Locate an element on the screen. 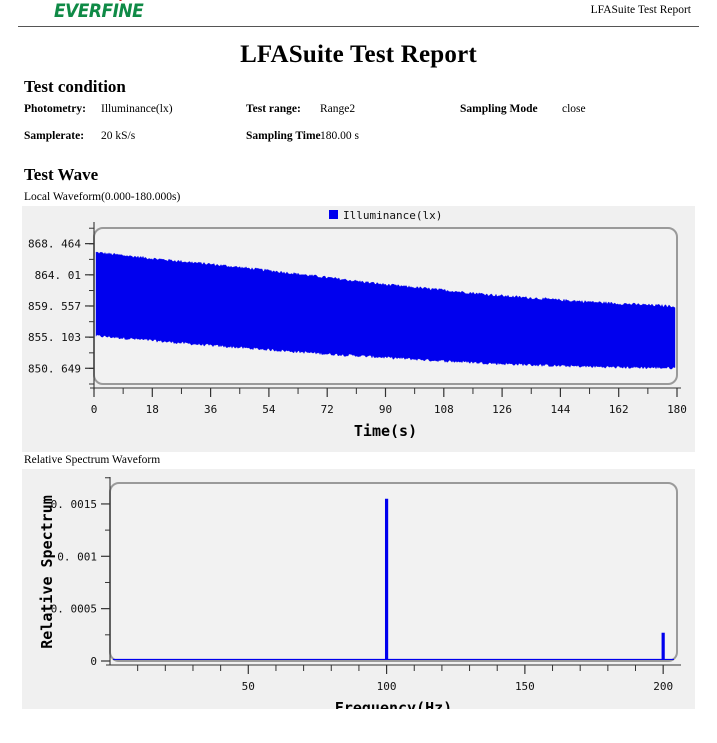 Image resolution: width=717 pixels, height=743 pixels. y-tick-label: 855. 103 is located at coordinates (54, 337).